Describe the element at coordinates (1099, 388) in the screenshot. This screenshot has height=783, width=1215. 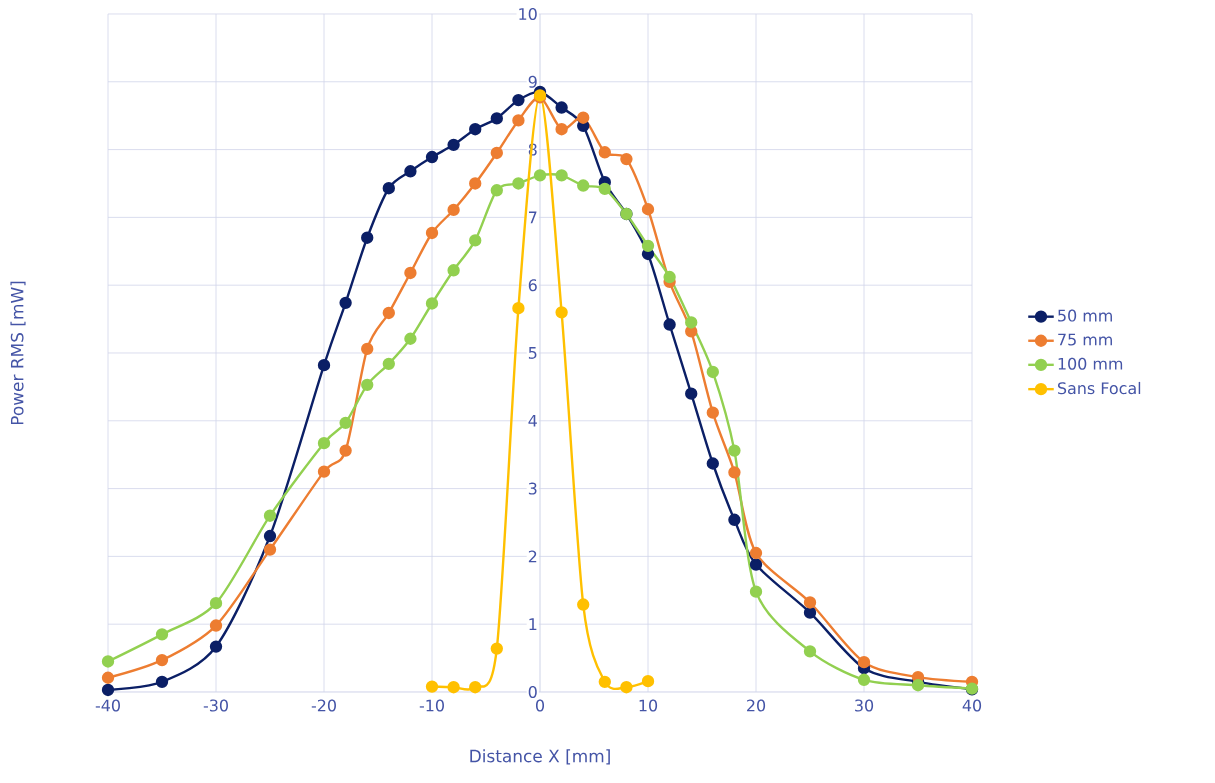
I see `legend-label: Sans Focal` at that location.